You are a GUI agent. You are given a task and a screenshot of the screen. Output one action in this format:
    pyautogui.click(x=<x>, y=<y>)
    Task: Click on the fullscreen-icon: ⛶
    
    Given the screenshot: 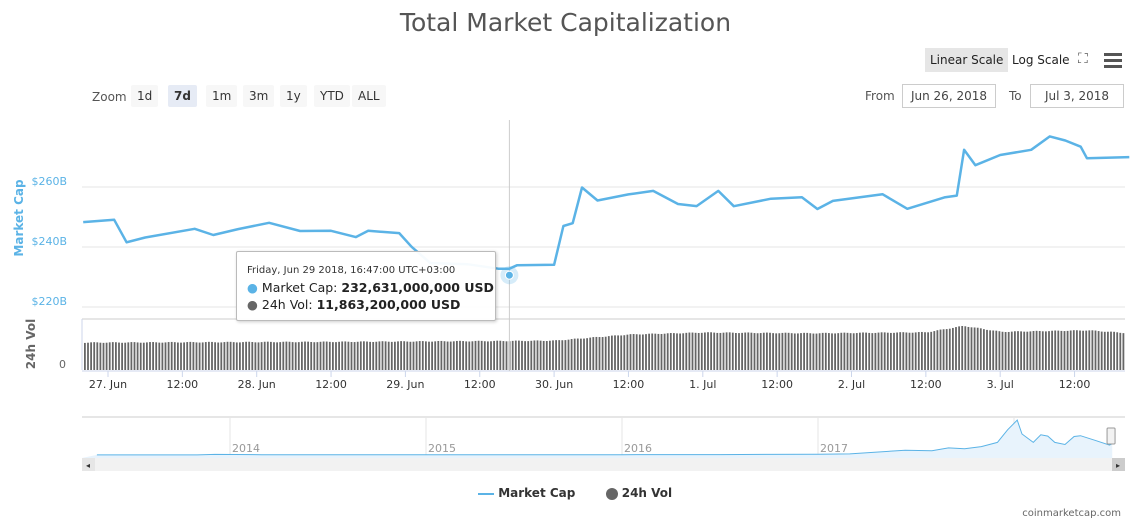 What is the action you would take?
    pyautogui.click(x=1083, y=59)
    